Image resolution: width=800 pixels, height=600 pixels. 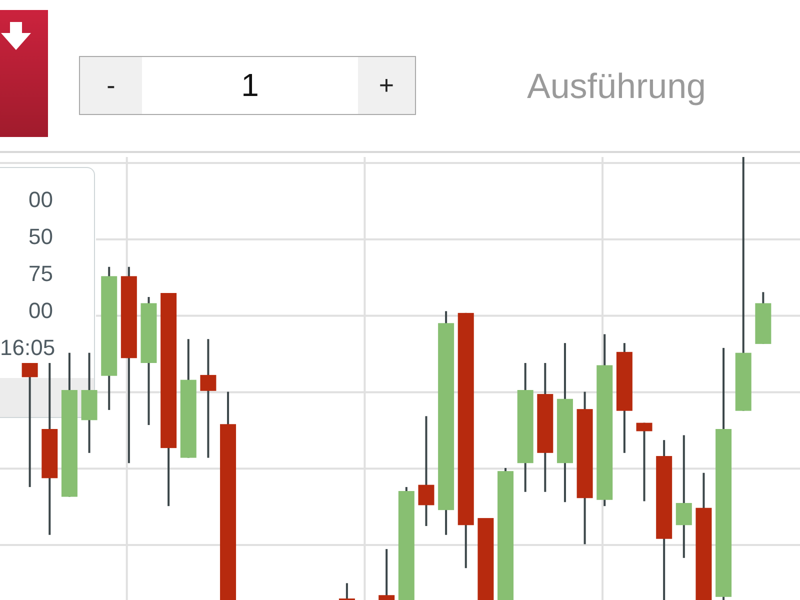 I want to click on increment-button: +, so click(x=386, y=85).